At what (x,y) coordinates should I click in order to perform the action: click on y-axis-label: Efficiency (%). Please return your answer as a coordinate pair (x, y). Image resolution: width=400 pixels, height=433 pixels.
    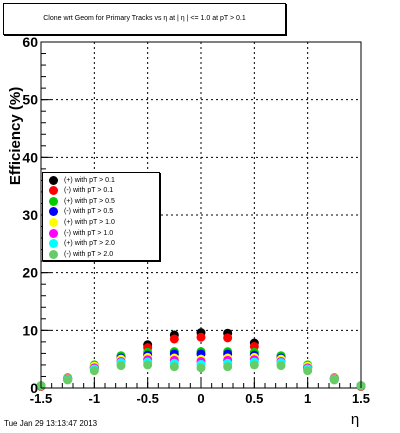
    Looking at the image, I should click on (15, 136).